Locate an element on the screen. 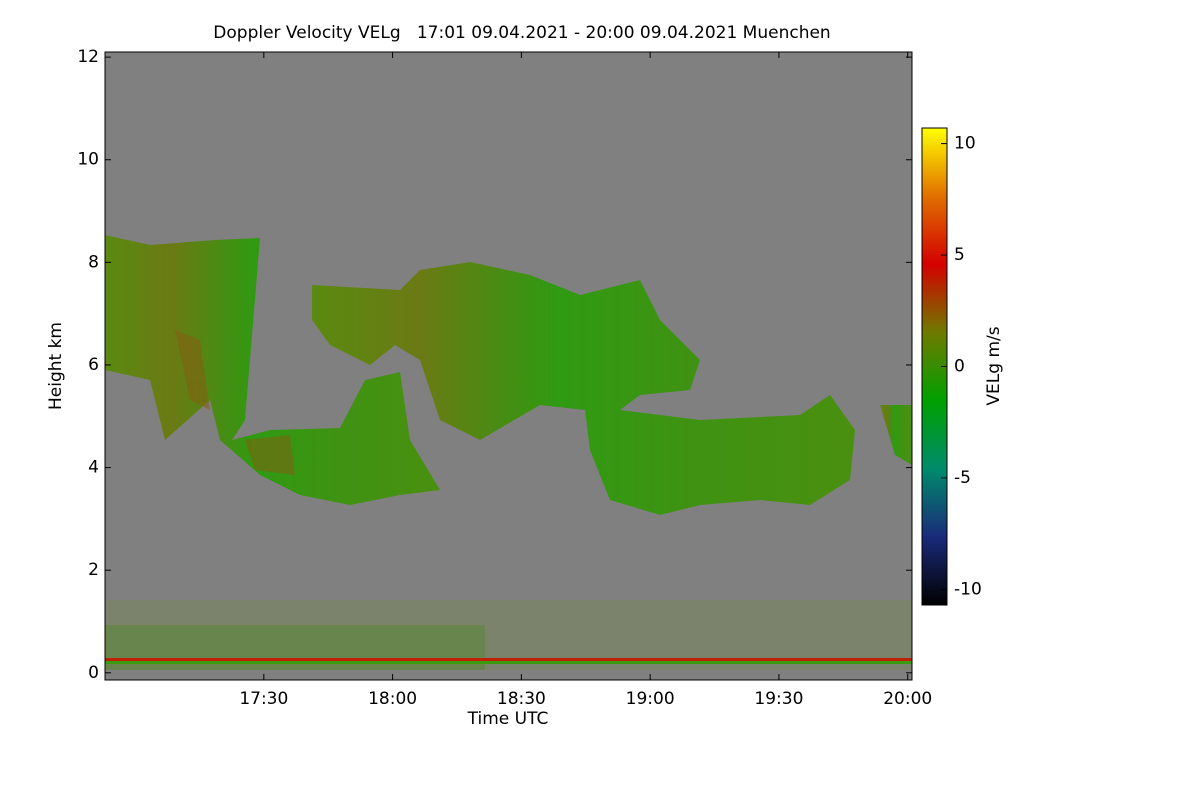 This screenshot has width=1200, height=804. x-tick-label: 20:00 is located at coordinates (907, 699).